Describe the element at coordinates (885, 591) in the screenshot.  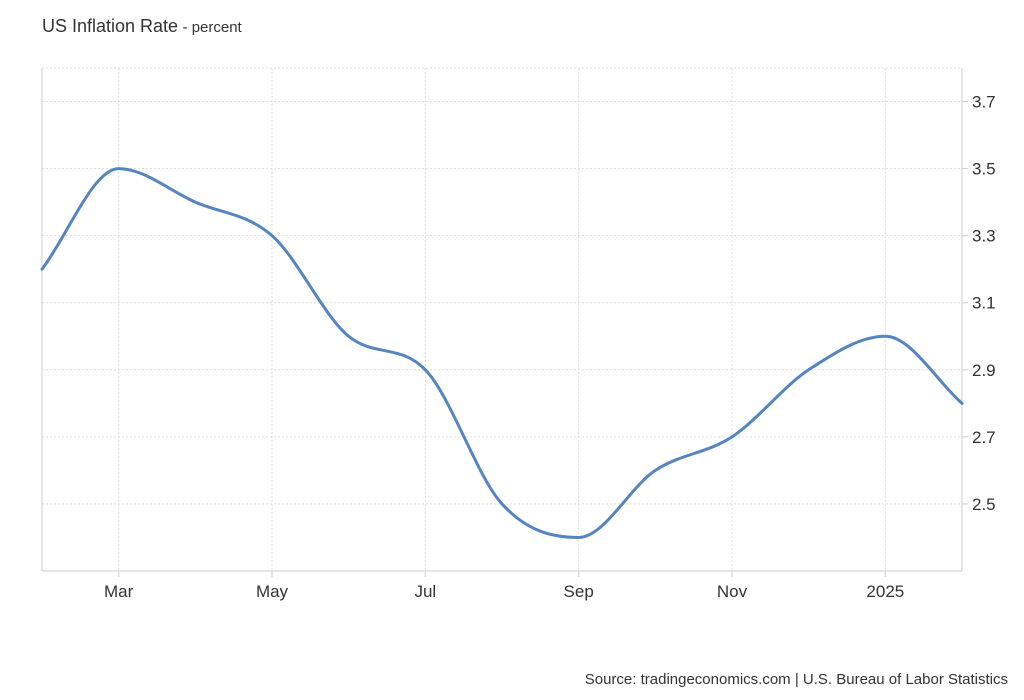
I see `x-tick-label: 2025` at that location.